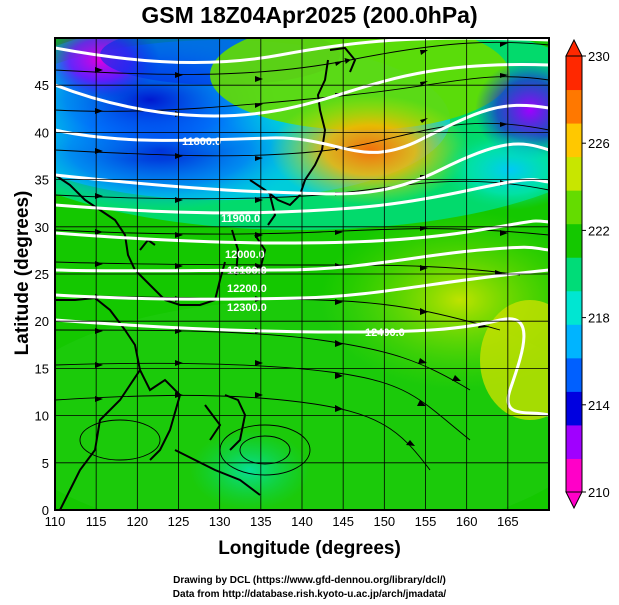 This screenshot has width=619, height=605. What do you see at coordinates (42, 274) in the screenshot?
I see `y-tick-label: 25` at bounding box center [42, 274].